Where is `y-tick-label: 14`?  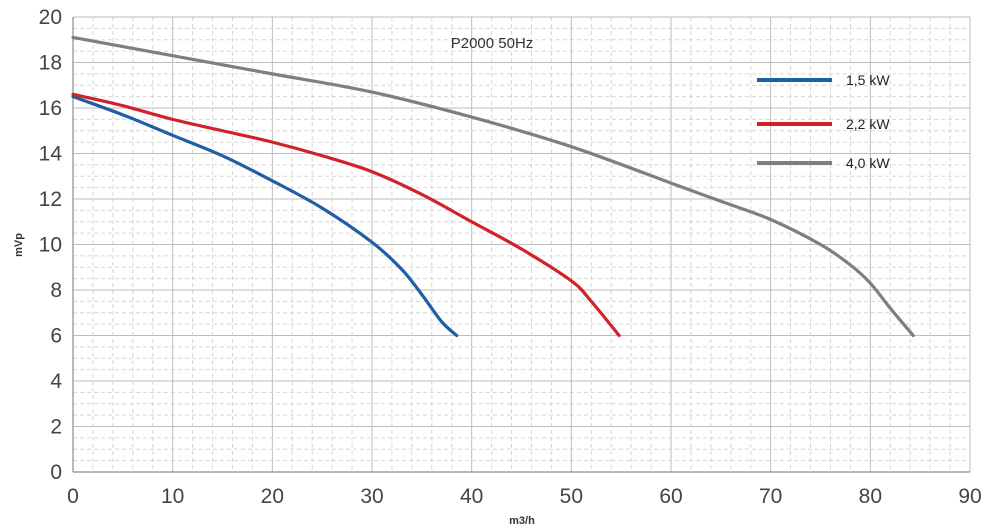
y-tick-label: 14 is located at coordinates (51, 154).